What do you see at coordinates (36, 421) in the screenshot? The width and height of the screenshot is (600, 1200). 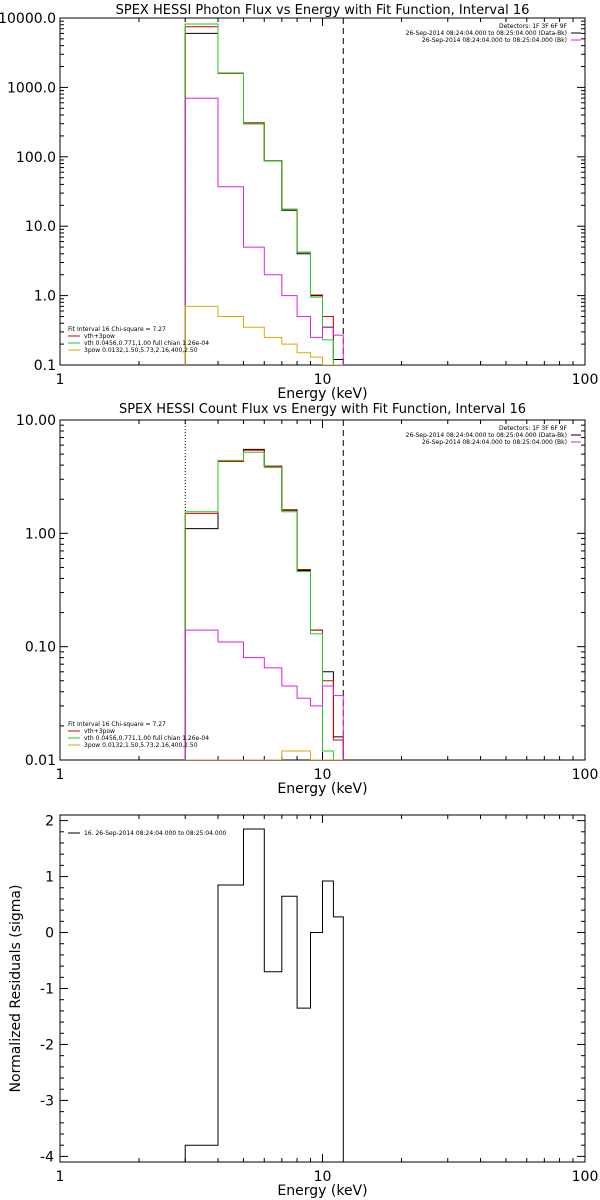 I see `y-tick-label: 10.00` at bounding box center [36, 421].